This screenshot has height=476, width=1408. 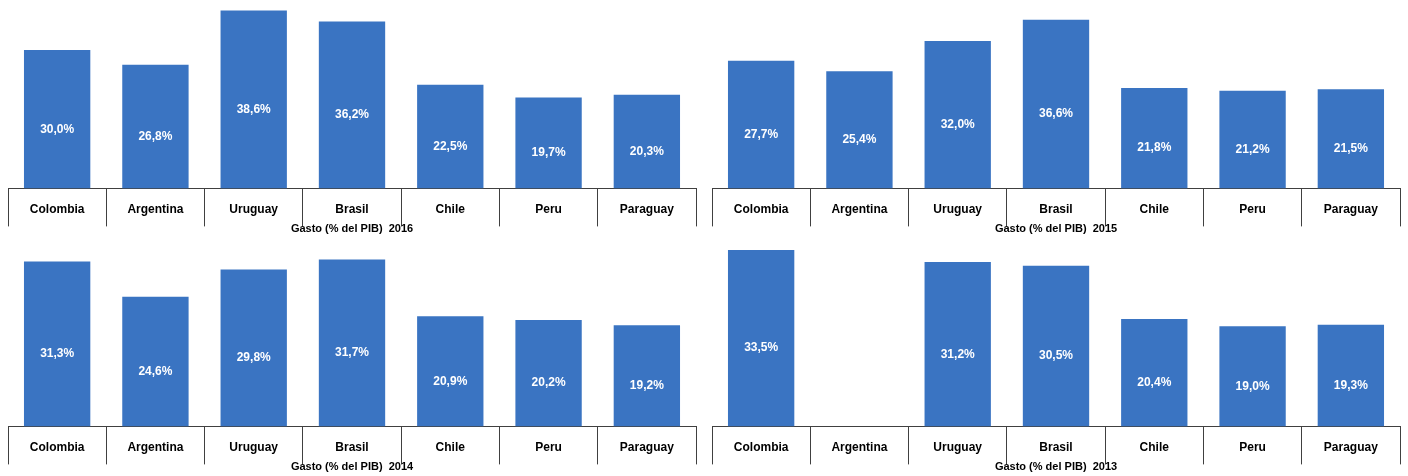 What do you see at coordinates (1351, 384) in the screenshot?
I see `data-label: 19,3%` at bounding box center [1351, 384].